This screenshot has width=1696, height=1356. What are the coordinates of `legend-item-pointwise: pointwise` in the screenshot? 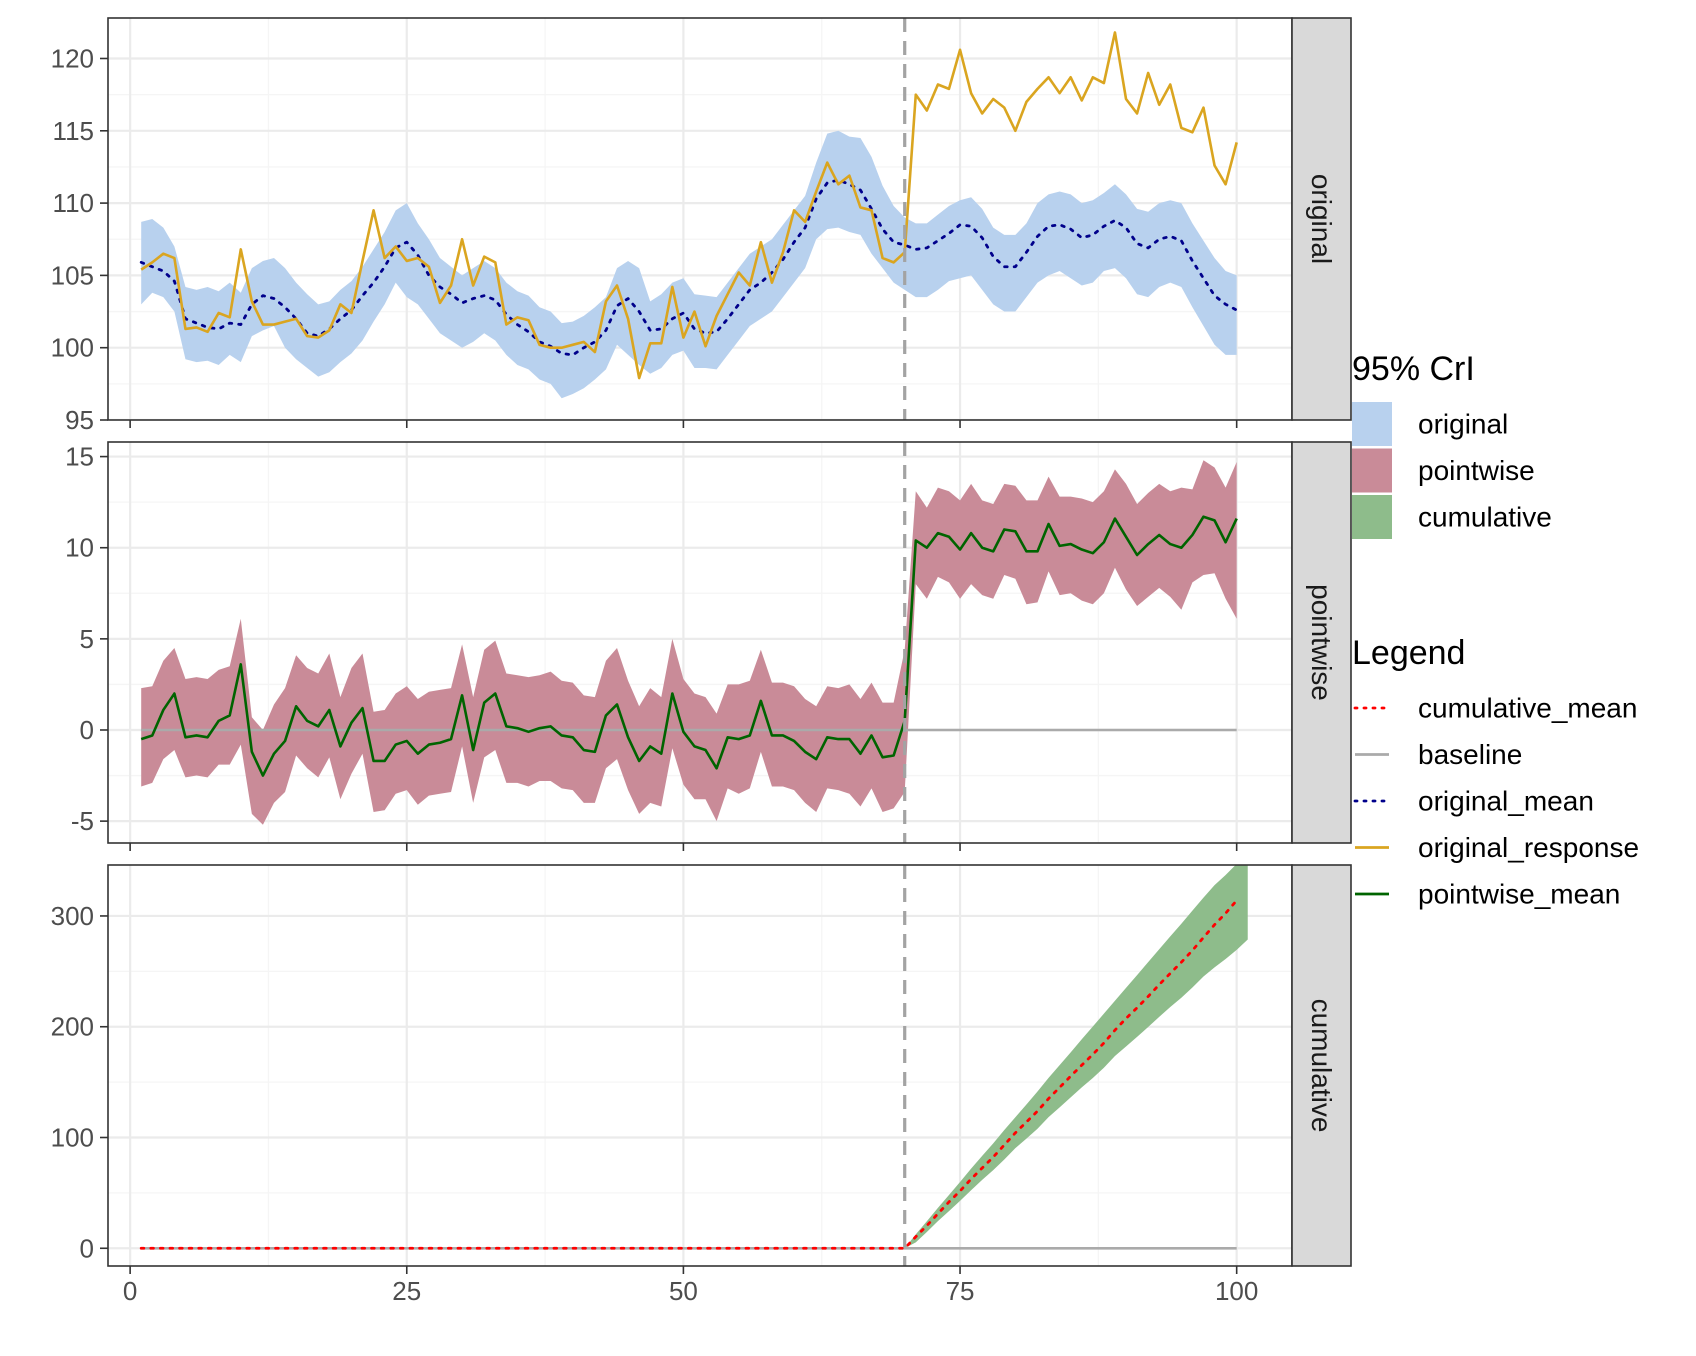 It's located at (1443, 470).